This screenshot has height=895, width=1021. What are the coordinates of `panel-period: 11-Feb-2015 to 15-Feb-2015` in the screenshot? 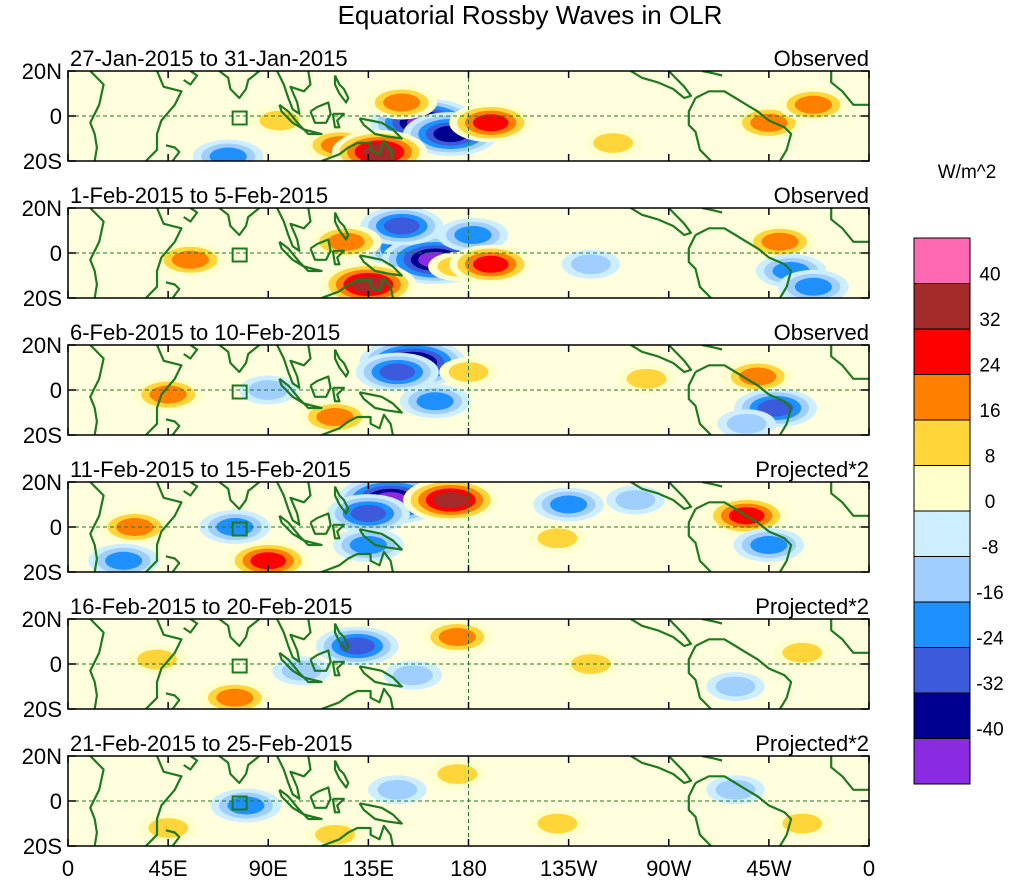 It's located at (210, 469).